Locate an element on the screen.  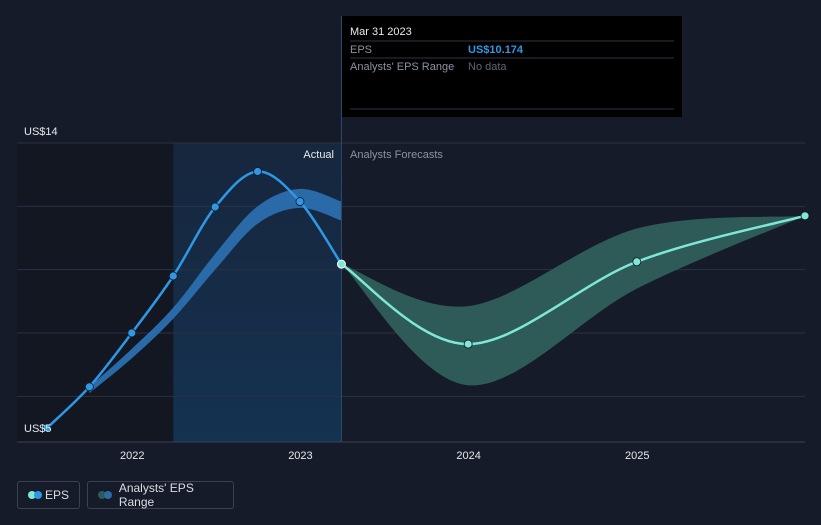
legend-eps-label: EPS is located at coordinates (56, 495).